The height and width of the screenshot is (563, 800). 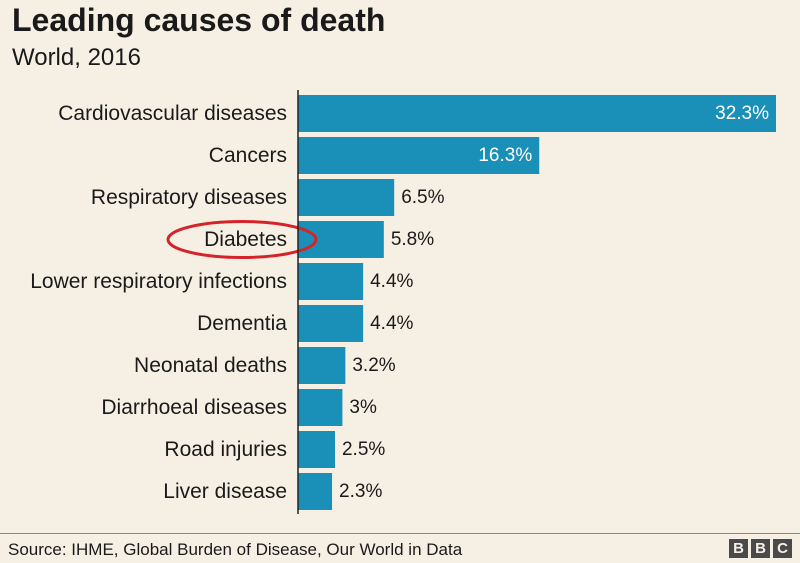 I want to click on value-label-1: 16.3%, so click(x=505, y=155).